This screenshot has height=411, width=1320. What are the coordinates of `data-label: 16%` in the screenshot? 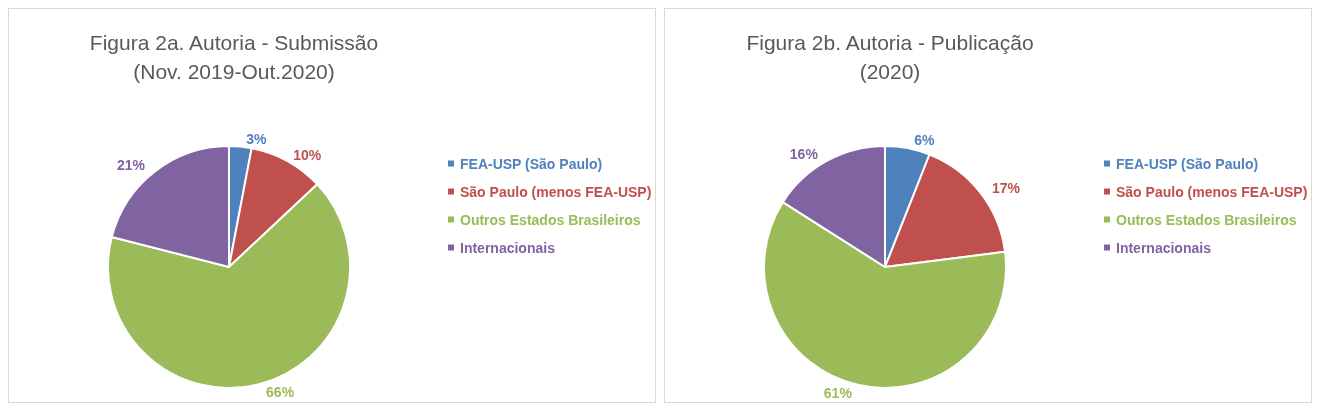 It's located at (804, 153).